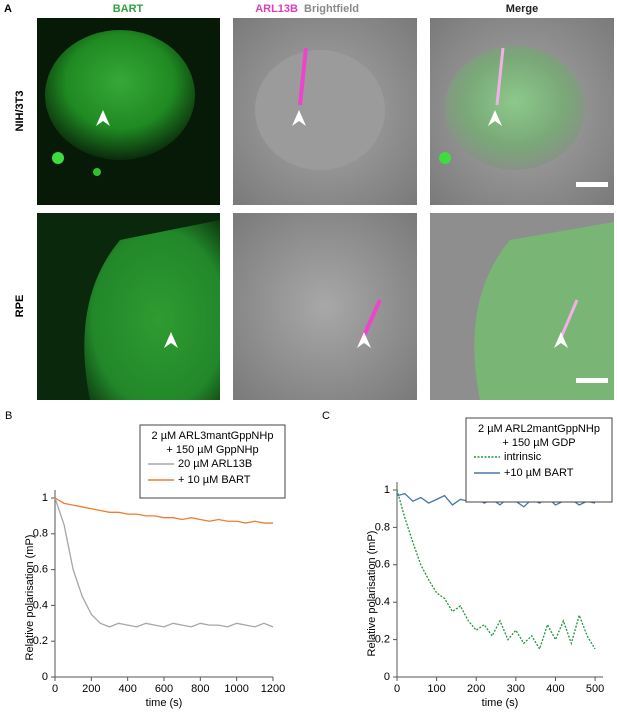 This screenshot has width=617, height=716. Describe the element at coordinates (8, 416) in the screenshot. I see `panel-label: B` at that location.